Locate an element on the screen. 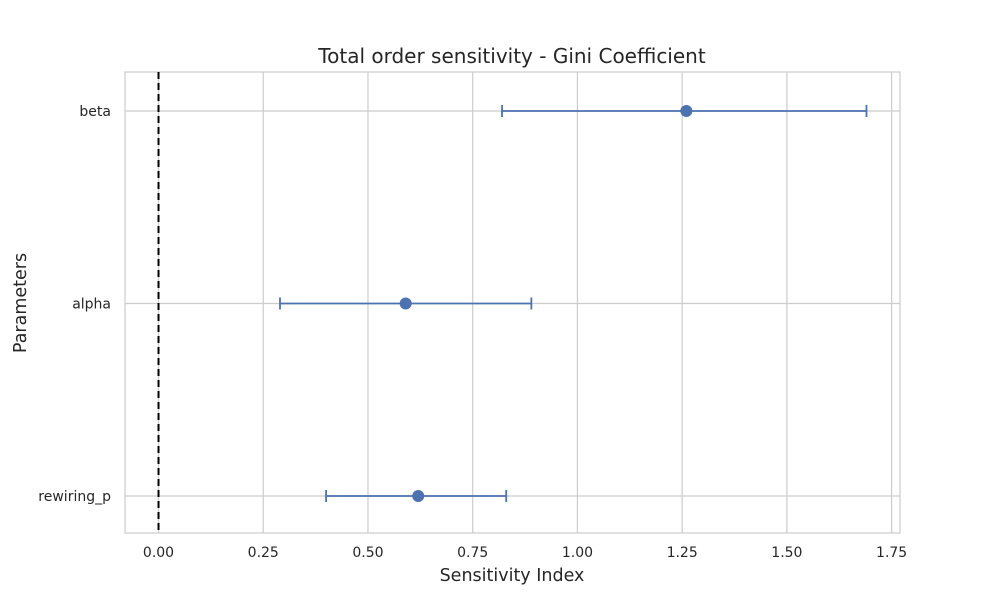 This screenshot has width=1000, height=600. x-tick-label: 0.25 is located at coordinates (263, 553).